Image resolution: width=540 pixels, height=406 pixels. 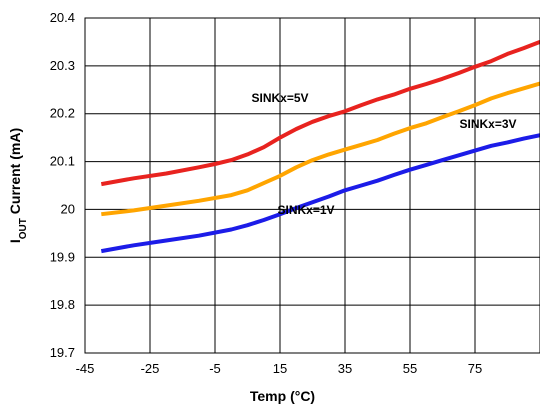 What do you see at coordinates (62, 65) in the screenshot?
I see `y-tick-label: 20.3` at bounding box center [62, 65].